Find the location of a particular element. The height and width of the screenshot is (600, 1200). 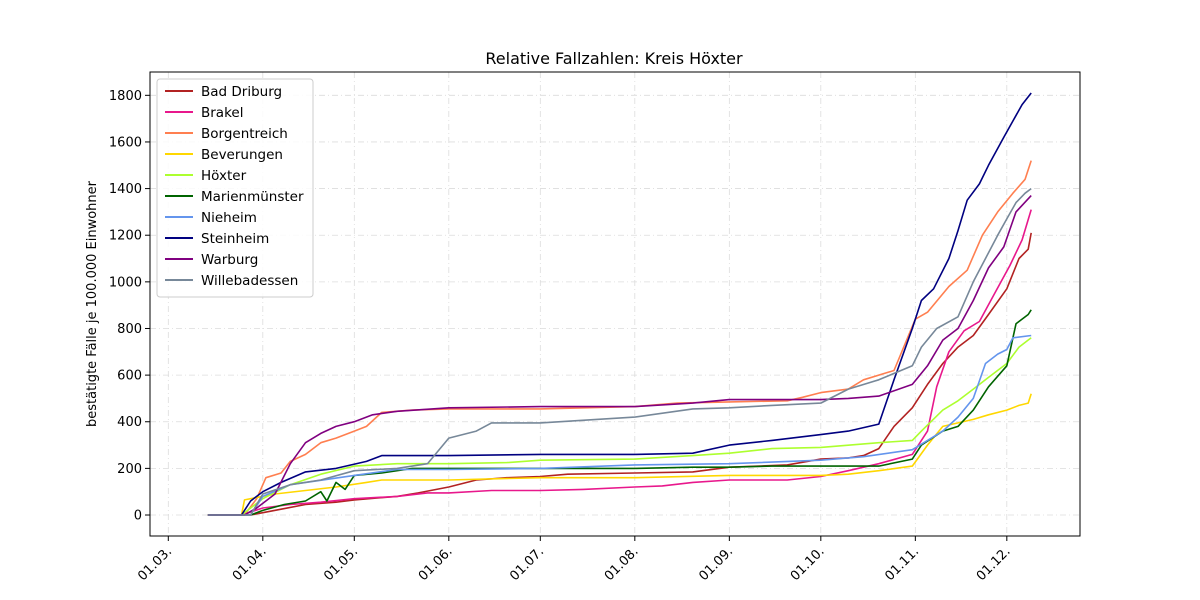

legend-entry: Warburg is located at coordinates (229, 260).